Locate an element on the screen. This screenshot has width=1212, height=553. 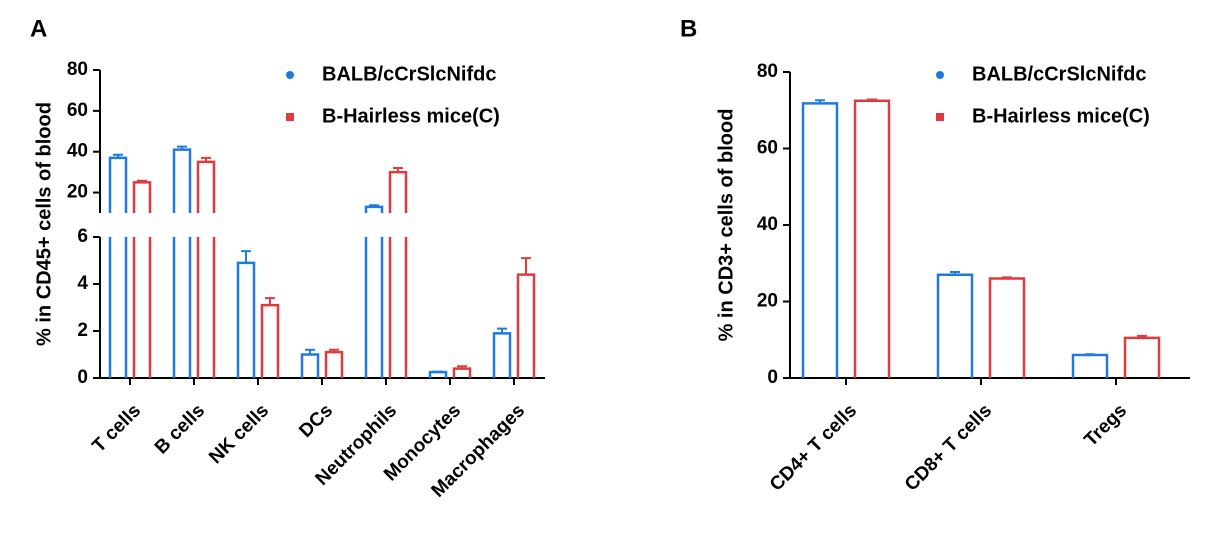
y-axis-title: % in CD3+ cells of blood is located at coordinates (726, 225).